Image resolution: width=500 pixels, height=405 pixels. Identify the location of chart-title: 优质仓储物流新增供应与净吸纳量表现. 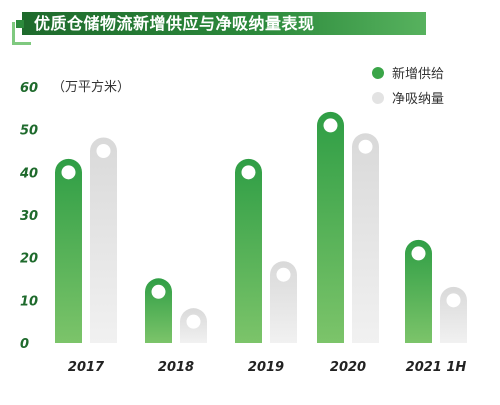
(174, 23).